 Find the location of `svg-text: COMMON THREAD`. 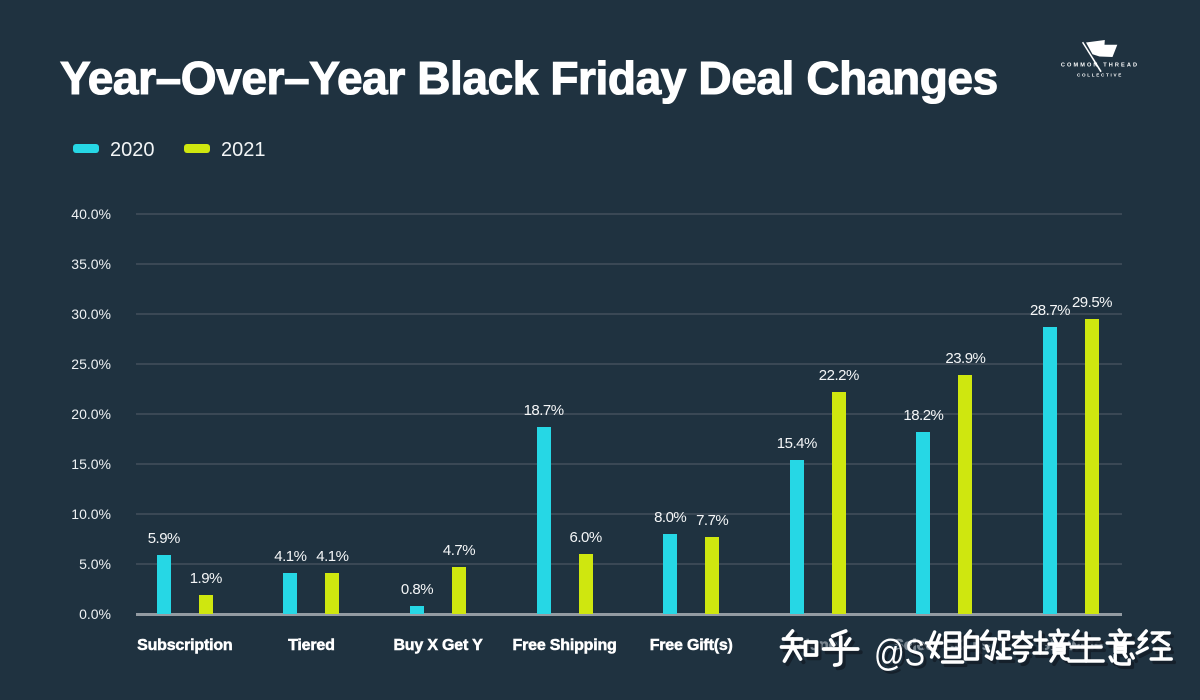

svg-text: COMMON THREAD is located at coordinates (1100, 66).